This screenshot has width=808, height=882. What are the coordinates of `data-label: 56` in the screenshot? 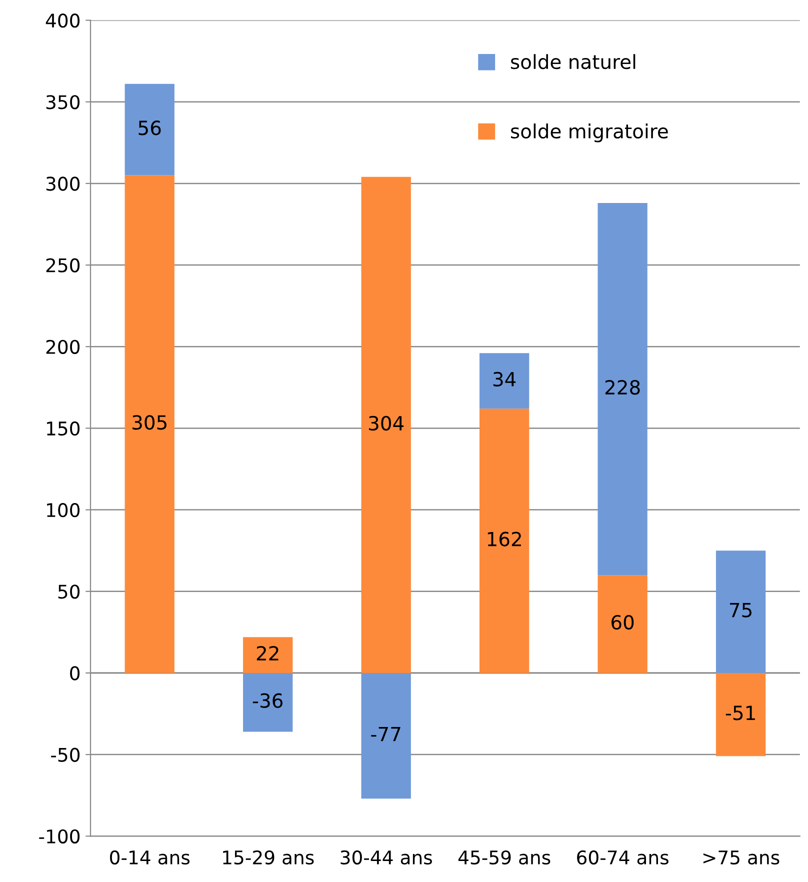 It's located at (149, 128).